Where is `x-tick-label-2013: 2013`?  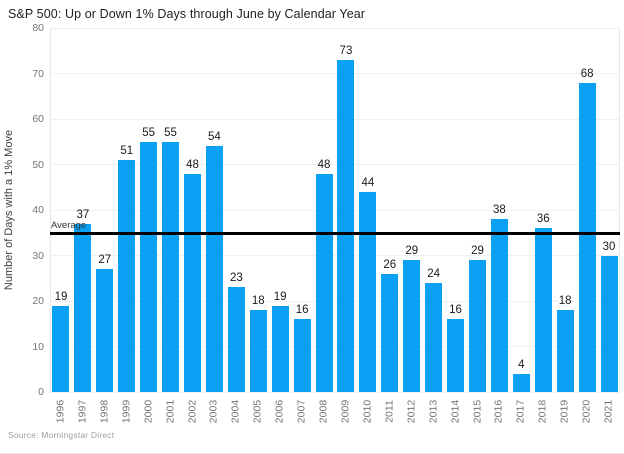 x-tick-label-2013: 2013 is located at coordinates (433, 411).